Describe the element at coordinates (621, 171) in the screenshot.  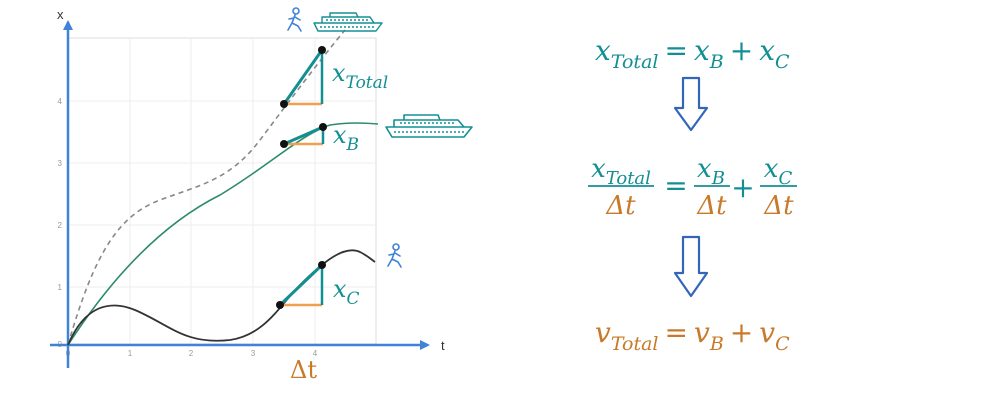
I see `svg-text: xTotal` at that location.